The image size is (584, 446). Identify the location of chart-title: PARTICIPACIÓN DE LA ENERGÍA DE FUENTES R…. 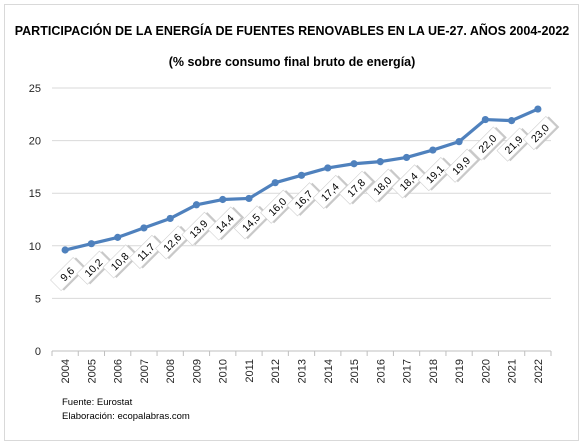
(292, 31).